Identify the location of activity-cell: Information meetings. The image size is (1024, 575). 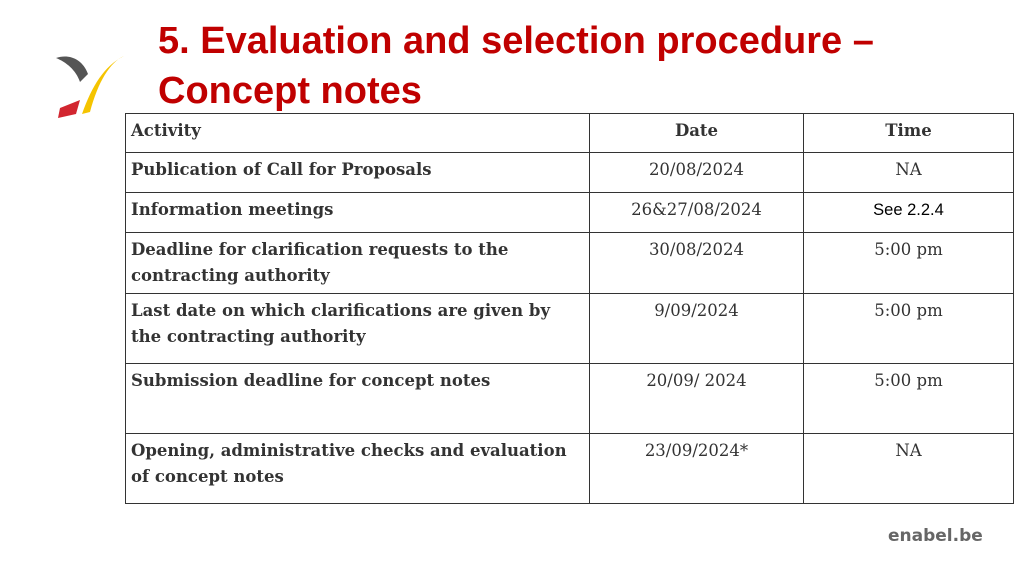
(357, 212).